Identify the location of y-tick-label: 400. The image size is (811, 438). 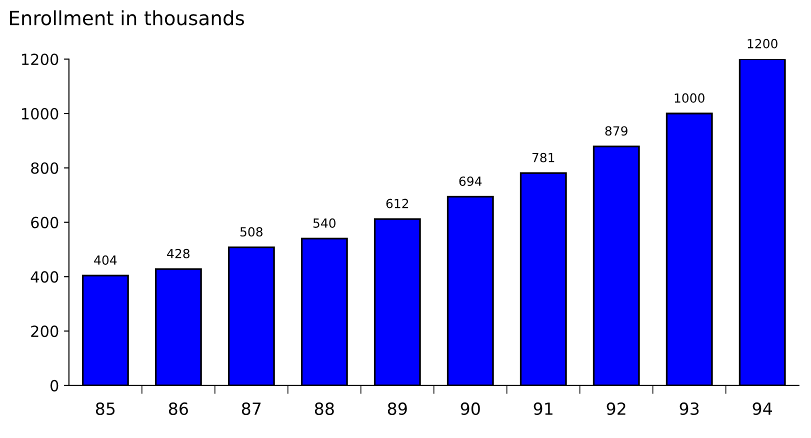
(44, 277).